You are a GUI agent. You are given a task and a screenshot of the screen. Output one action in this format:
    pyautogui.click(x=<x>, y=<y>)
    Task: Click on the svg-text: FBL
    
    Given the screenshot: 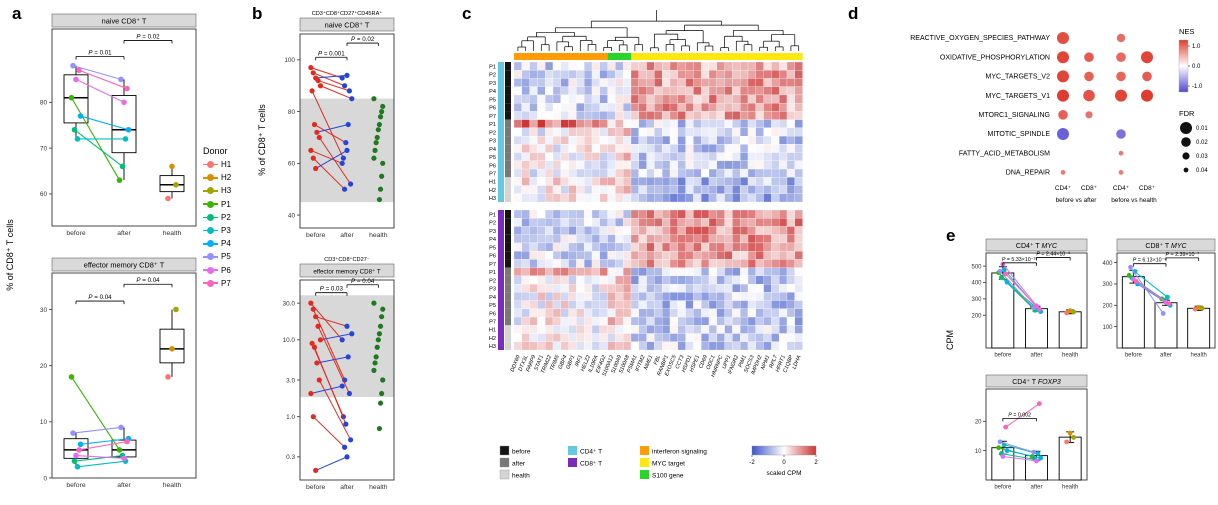 What is the action you would take?
    pyautogui.click(x=657, y=360)
    